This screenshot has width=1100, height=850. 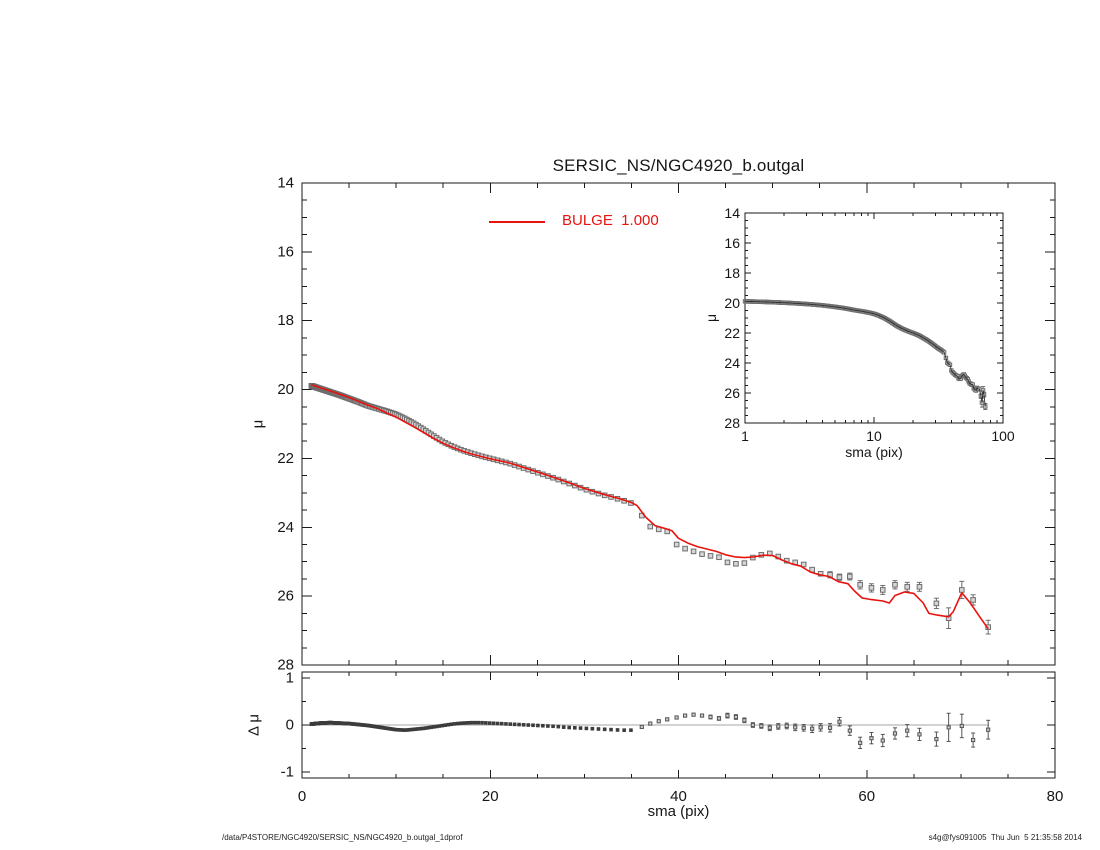 What do you see at coordinates (287, 771) in the screenshot?
I see `svg-text: -1` at bounding box center [287, 771].